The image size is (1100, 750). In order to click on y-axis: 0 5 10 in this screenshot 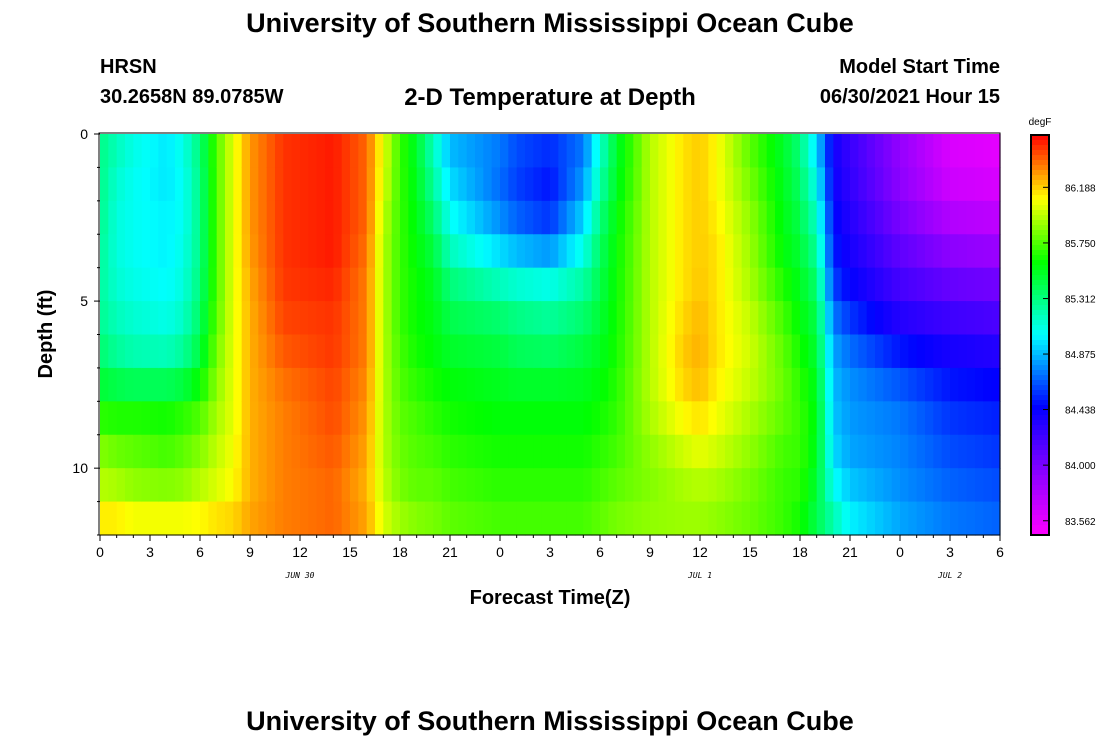, I will do `click(86, 331)`.